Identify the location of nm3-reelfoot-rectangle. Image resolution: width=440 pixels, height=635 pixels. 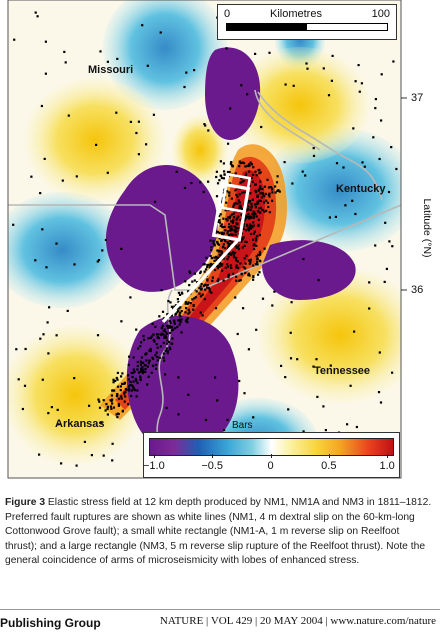
(231, 212).